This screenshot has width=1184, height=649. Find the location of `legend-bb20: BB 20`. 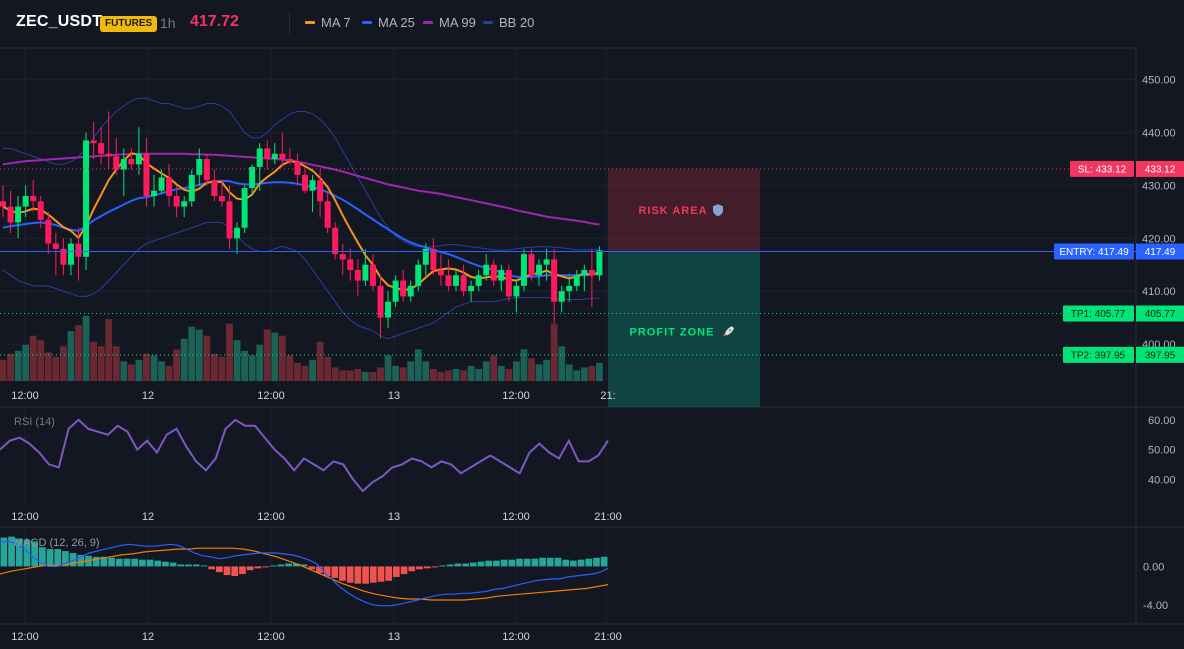

legend-bb20: BB 20 is located at coordinates (508, 22).